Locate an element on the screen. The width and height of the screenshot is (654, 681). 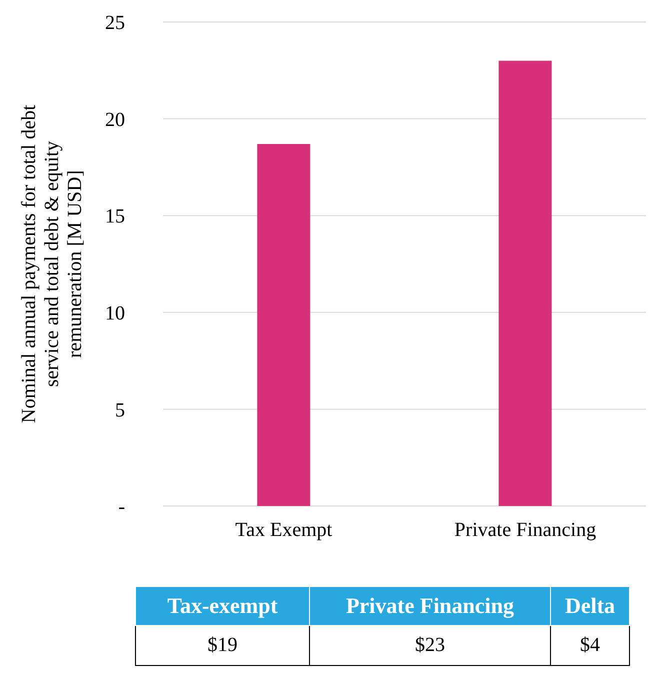
category-label: Private Financing is located at coordinates (430, 606).